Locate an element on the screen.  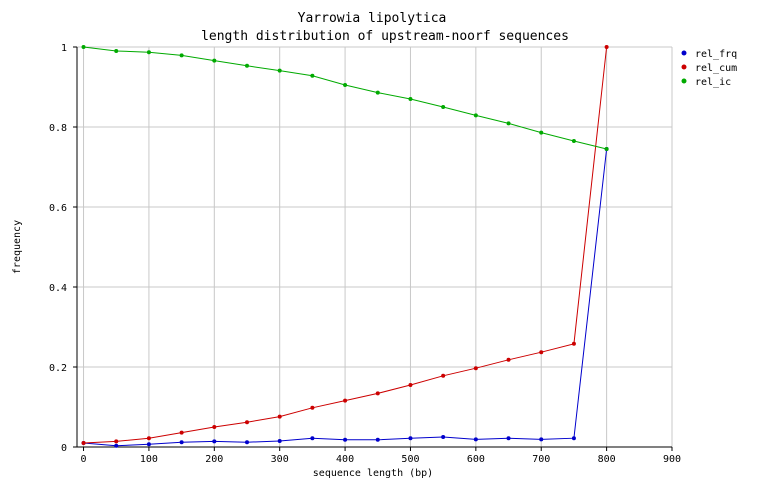
legend-marker-rel_cum is located at coordinates (684, 67).